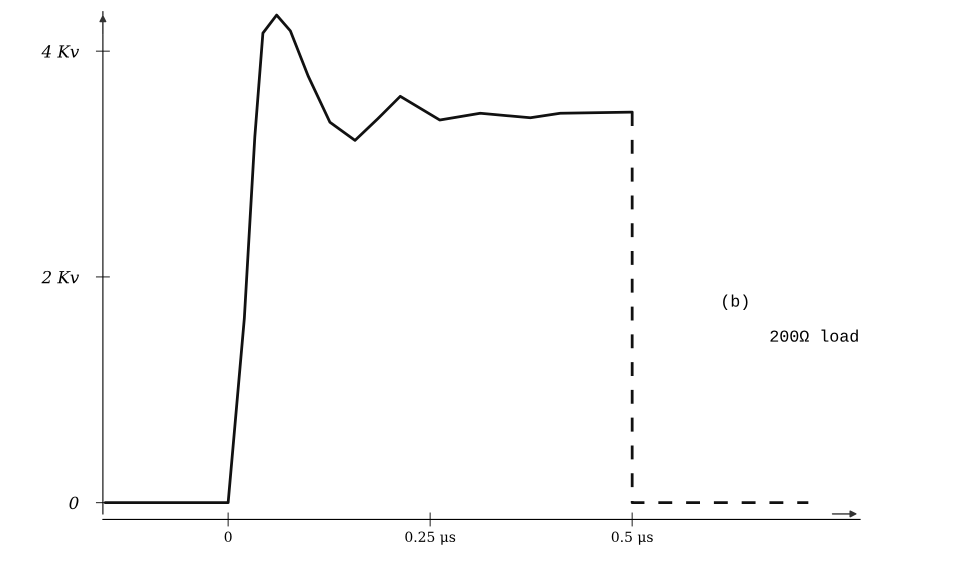  Describe the element at coordinates (74, 503) in the screenshot. I see `y-tick-label: 0` at that location.